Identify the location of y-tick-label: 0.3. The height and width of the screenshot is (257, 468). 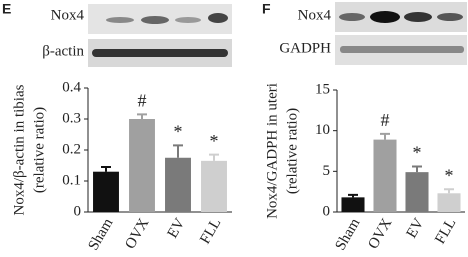
(71, 118).